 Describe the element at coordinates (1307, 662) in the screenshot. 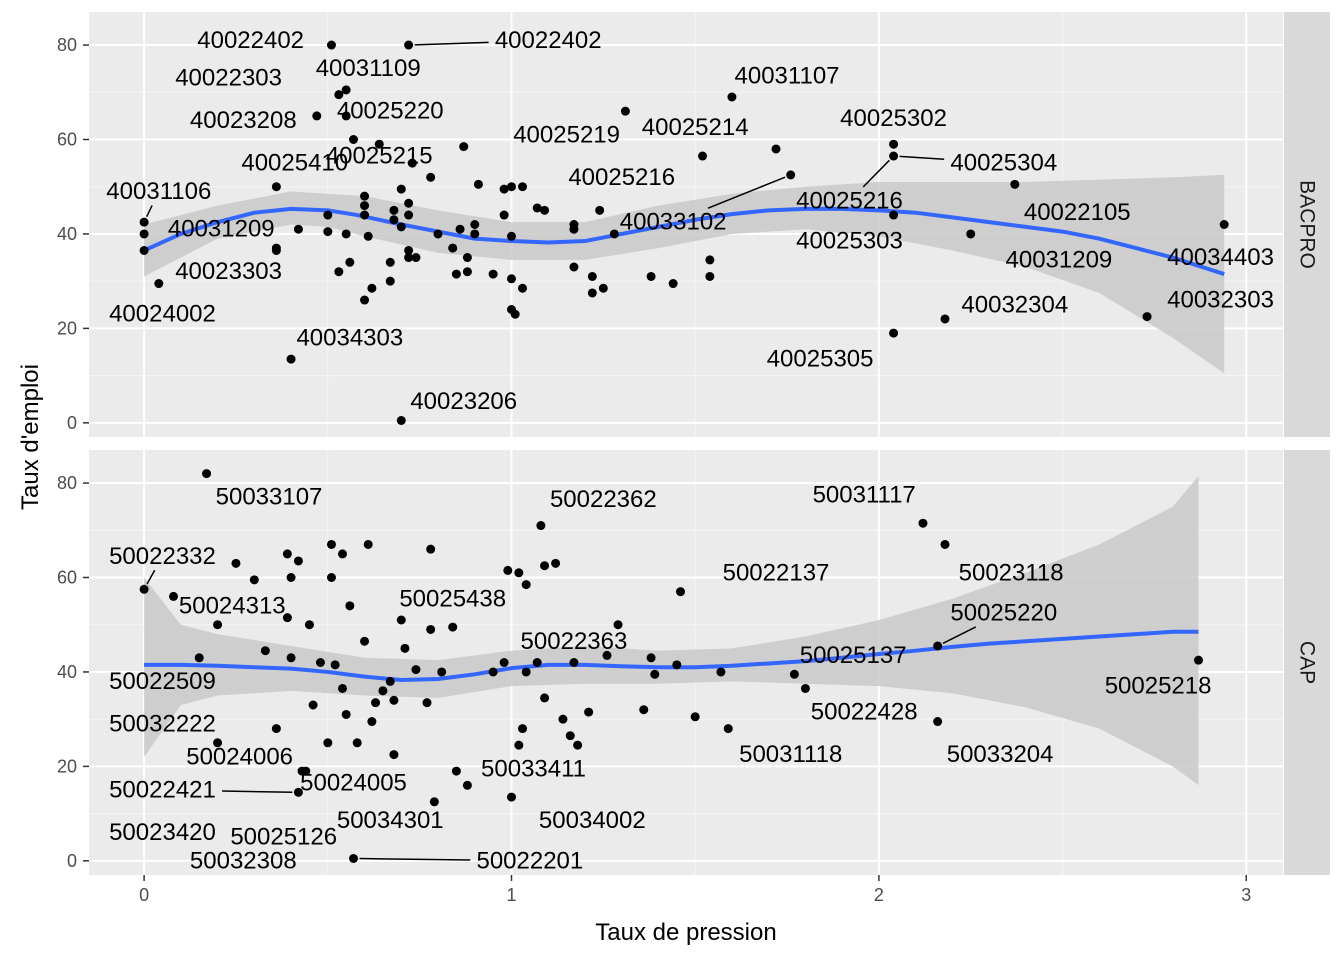

I see `facet-strip-label: CAP` at that location.